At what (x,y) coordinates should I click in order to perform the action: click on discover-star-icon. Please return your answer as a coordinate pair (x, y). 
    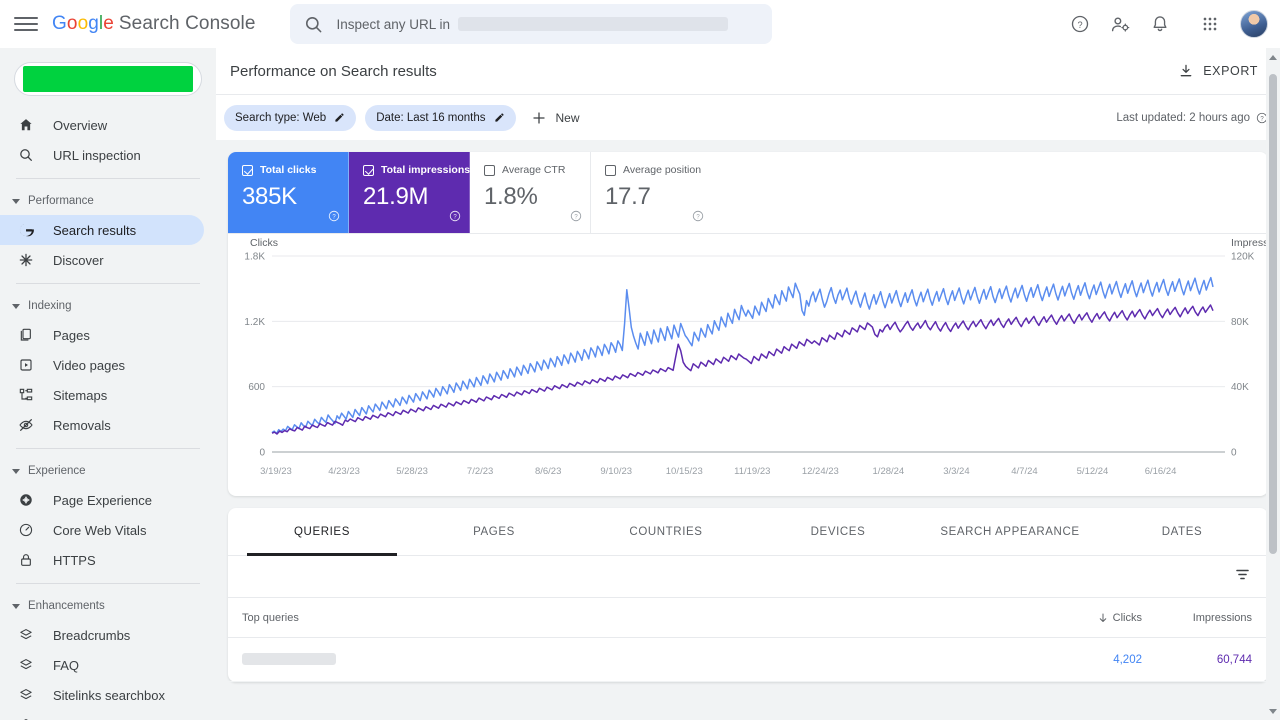
    Looking at the image, I should click on (26, 260).